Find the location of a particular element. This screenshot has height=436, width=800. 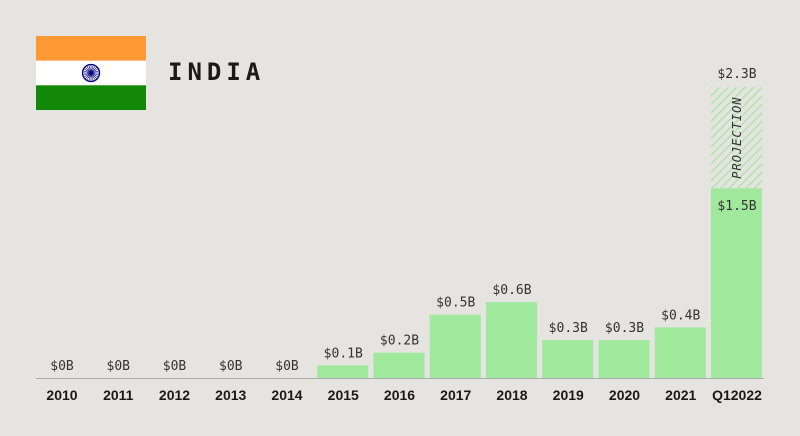

bar-2021 is located at coordinates (680, 352).